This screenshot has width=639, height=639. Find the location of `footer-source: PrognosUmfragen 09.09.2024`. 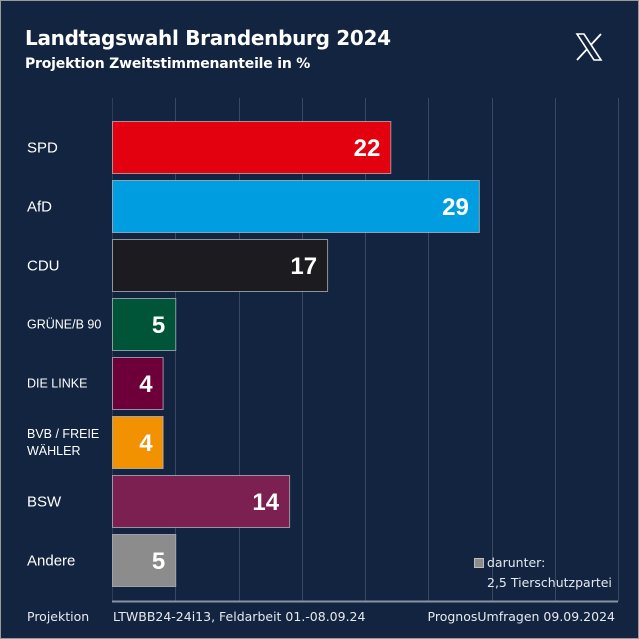

footer-source: PrognosUmfragen 09.09.2024 is located at coordinates (521, 616).